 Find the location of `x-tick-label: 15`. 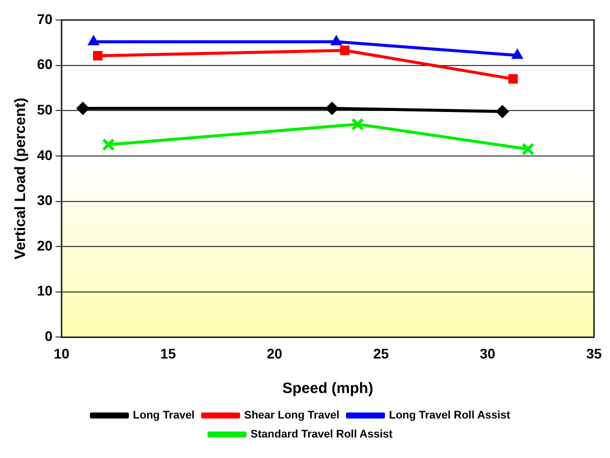

x-tick-label: 15 is located at coordinates (168, 353).